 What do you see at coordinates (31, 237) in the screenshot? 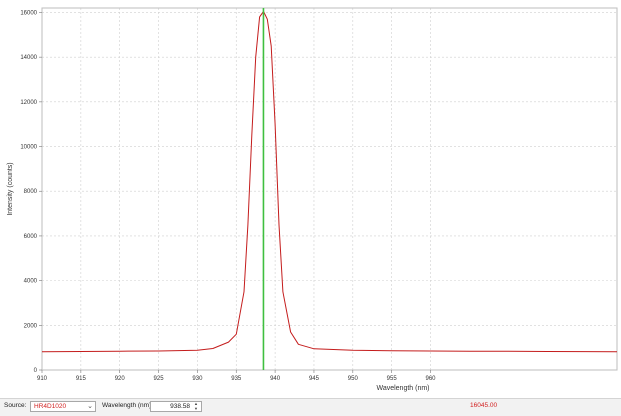
I see `y-tick-label: 6000` at bounding box center [31, 237].